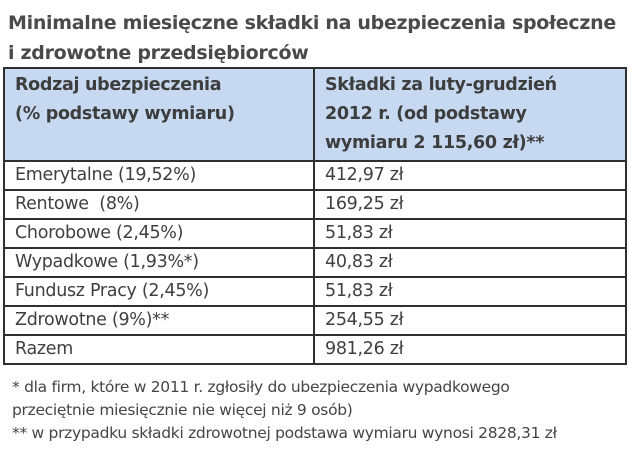 This screenshot has height=457, width=629. What do you see at coordinates (159, 262) in the screenshot?
I see `cell-type: Wypadkowe (1,93%*)` at bounding box center [159, 262].